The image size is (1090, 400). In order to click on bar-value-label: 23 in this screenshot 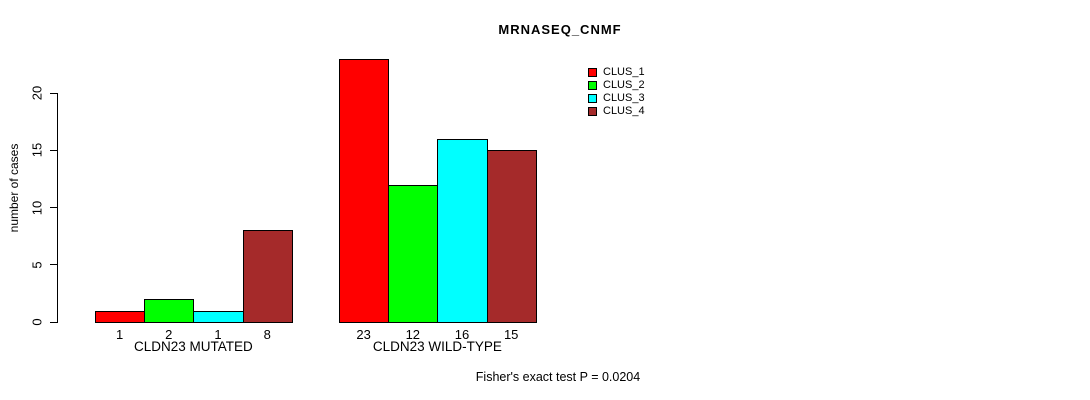, I will do `click(363, 334)`.